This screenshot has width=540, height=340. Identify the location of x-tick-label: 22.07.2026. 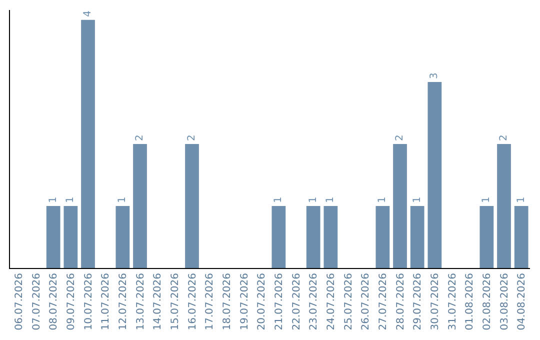
(296, 301).